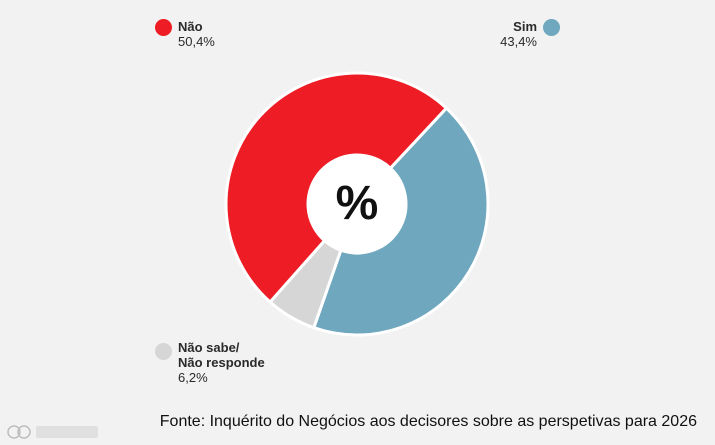 This screenshot has width=715, height=445. I want to click on legend-text-nao-sabe: Não sabe/ Não responde 6,2%, so click(221, 362).